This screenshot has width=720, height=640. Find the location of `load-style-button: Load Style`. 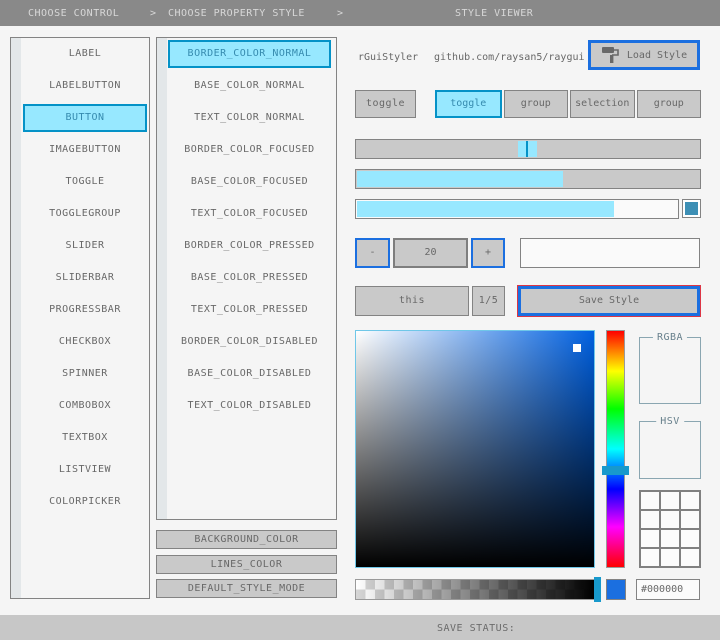

load-style-button: Load Style is located at coordinates (644, 55).